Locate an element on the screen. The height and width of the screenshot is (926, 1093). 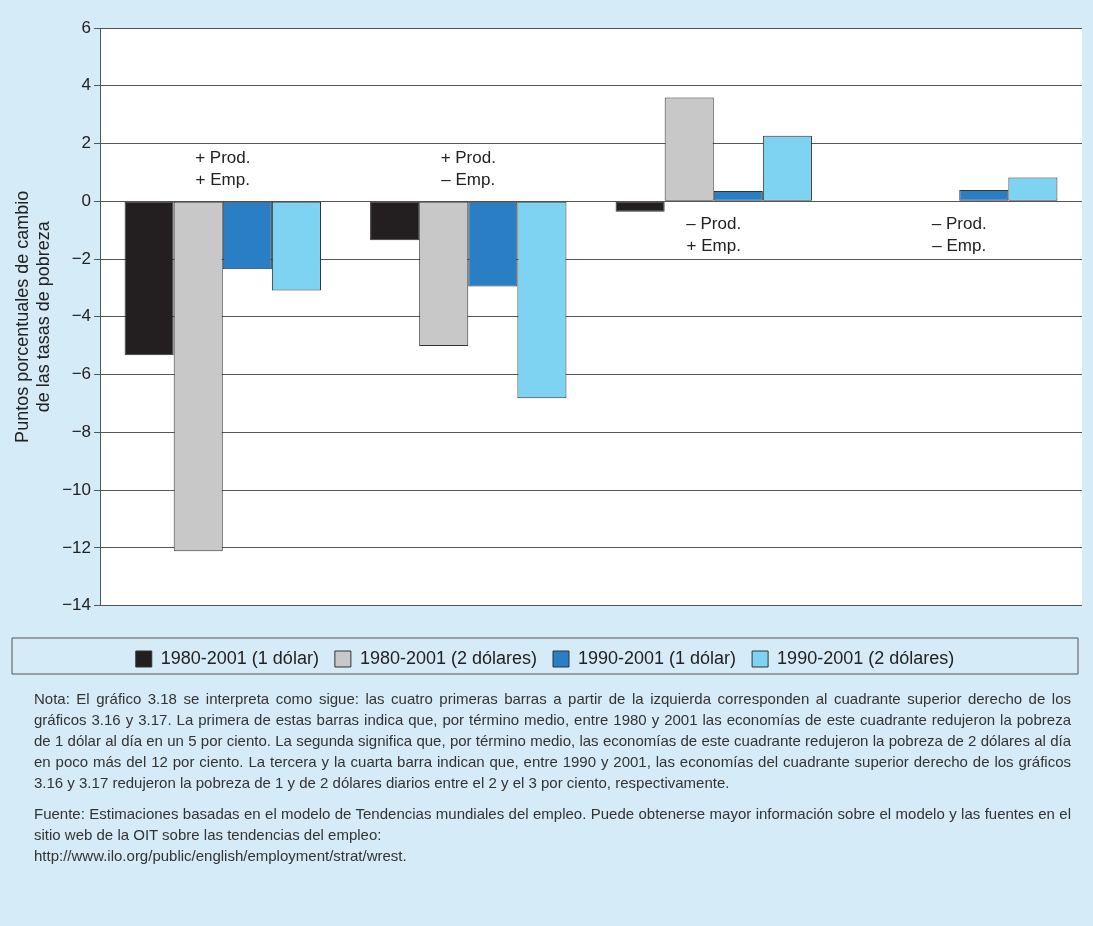
y-tick-label: −4 is located at coordinates (81, 316).